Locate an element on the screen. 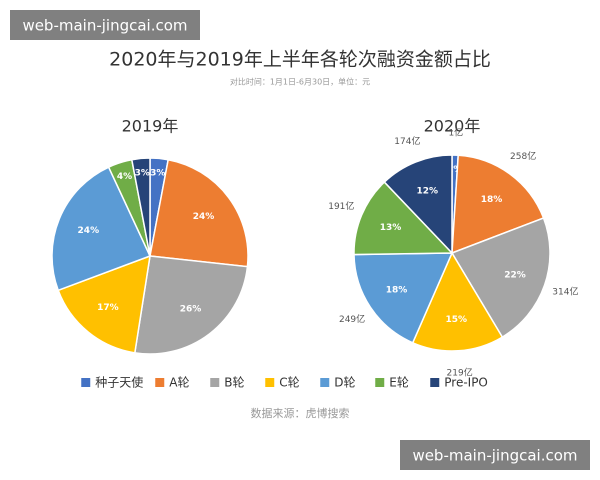 The width and height of the screenshot is (600, 480). pie-title: 2019年 is located at coordinates (150, 126).